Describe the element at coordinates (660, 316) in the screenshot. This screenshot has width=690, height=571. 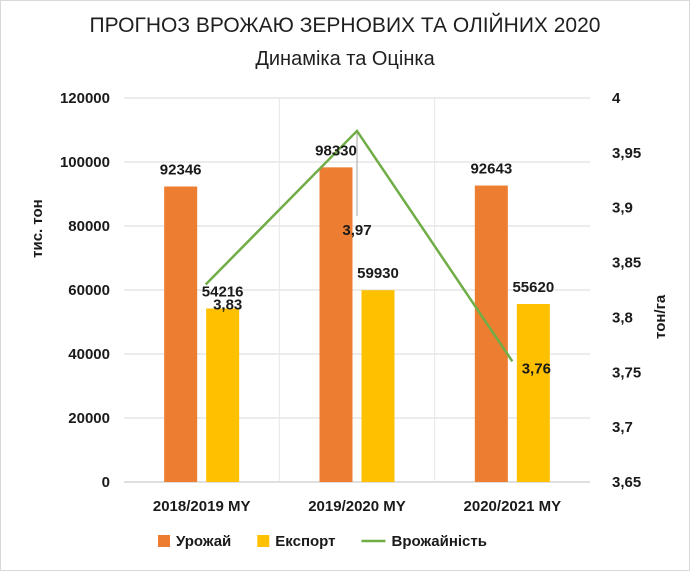
I see `y2-axis-title: тон/га` at that location.